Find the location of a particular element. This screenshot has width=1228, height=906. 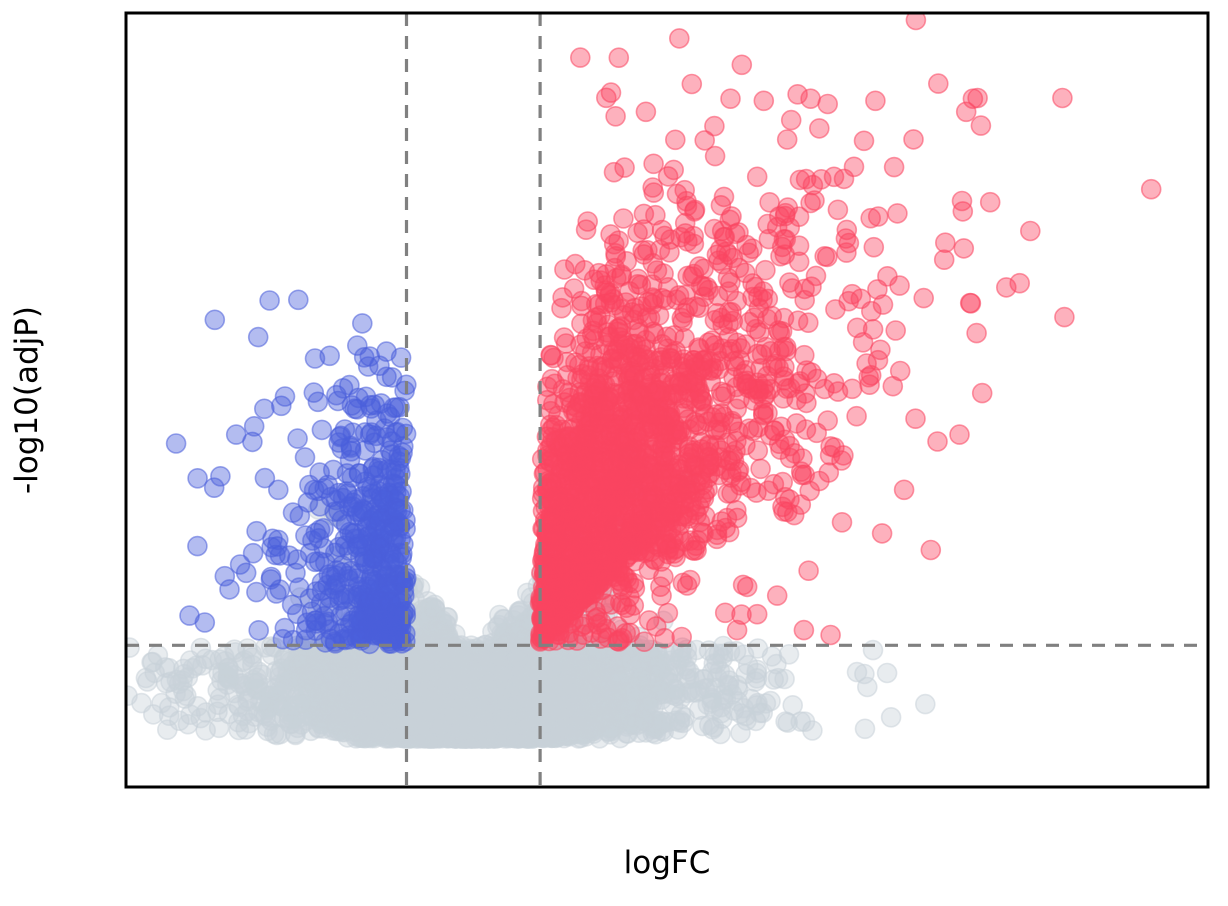

y-axis-label: -log10(adjP) is located at coordinates (27, 400).